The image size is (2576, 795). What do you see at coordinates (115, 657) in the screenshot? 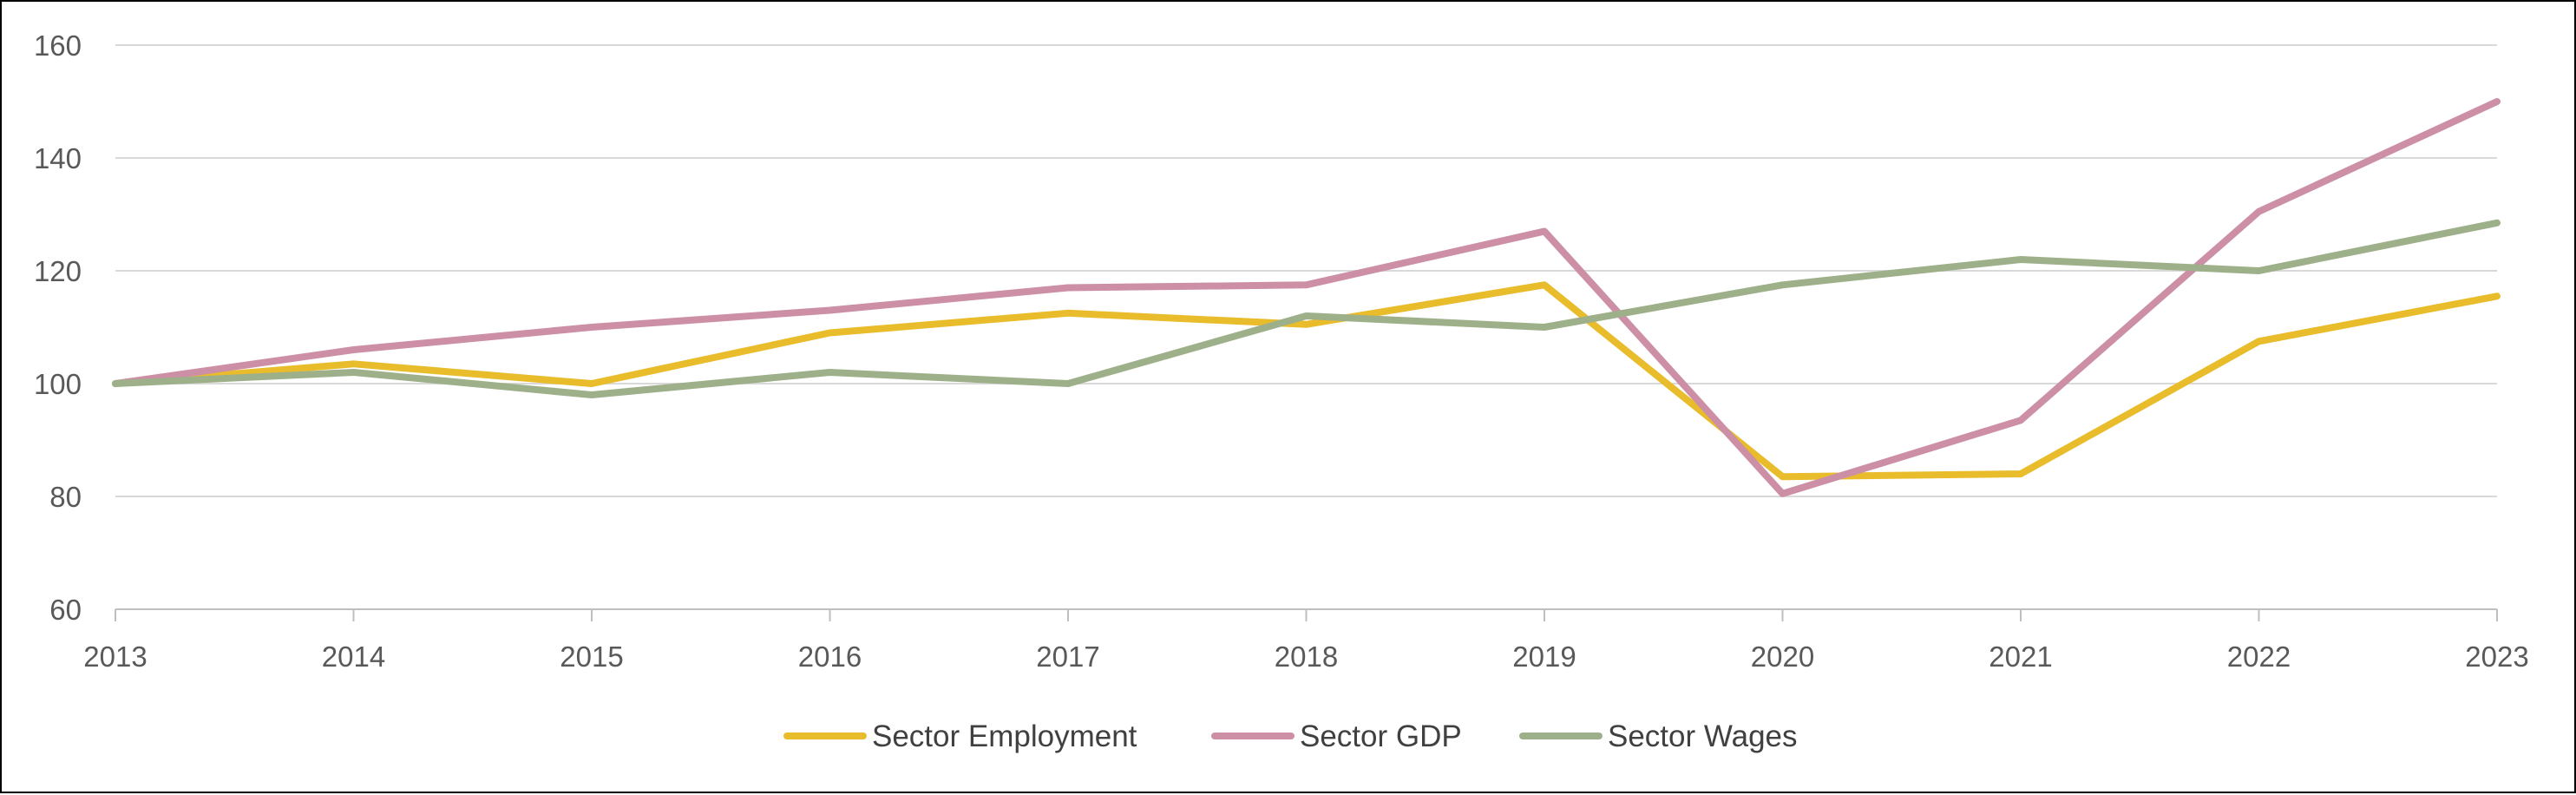
I see `x-tick-label: 2013` at bounding box center [115, 657].